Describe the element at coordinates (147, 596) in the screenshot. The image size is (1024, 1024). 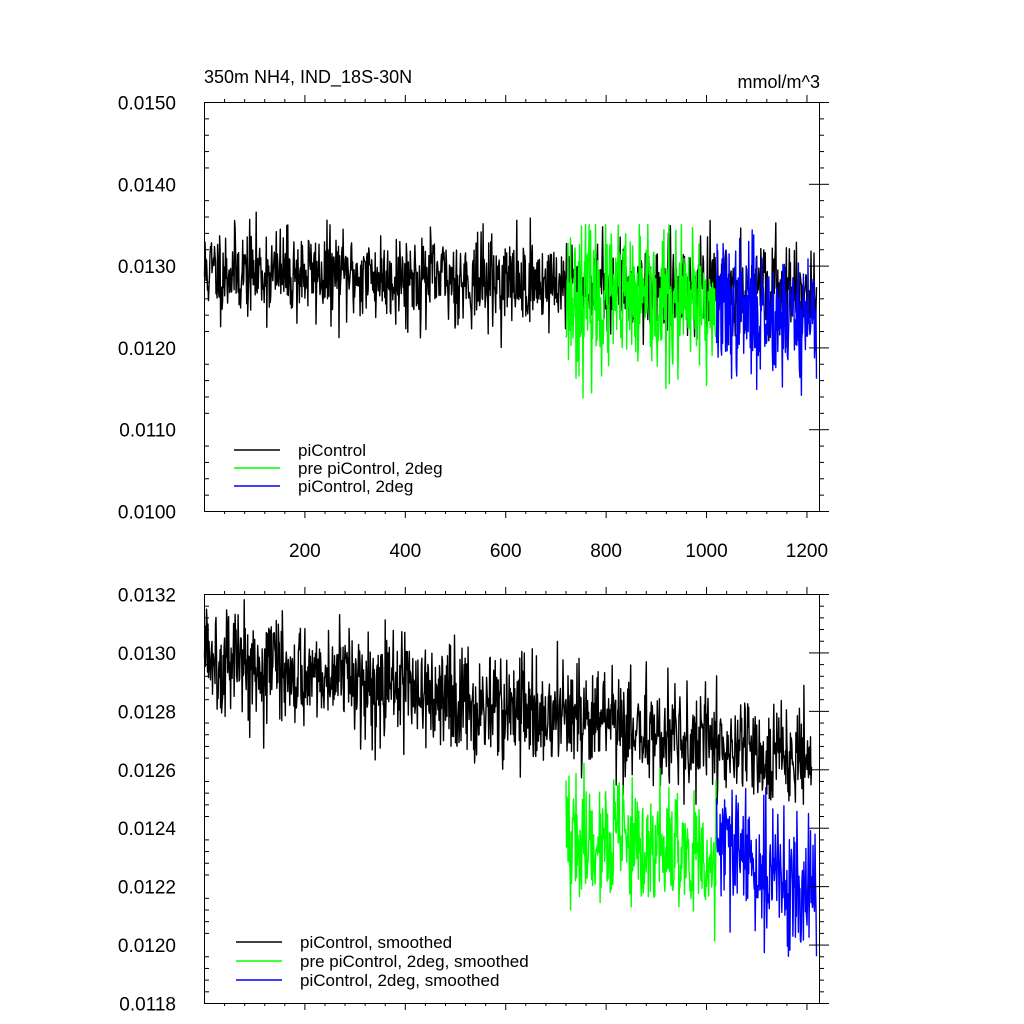
I see `y-tick-label: 0.0132` at that location.